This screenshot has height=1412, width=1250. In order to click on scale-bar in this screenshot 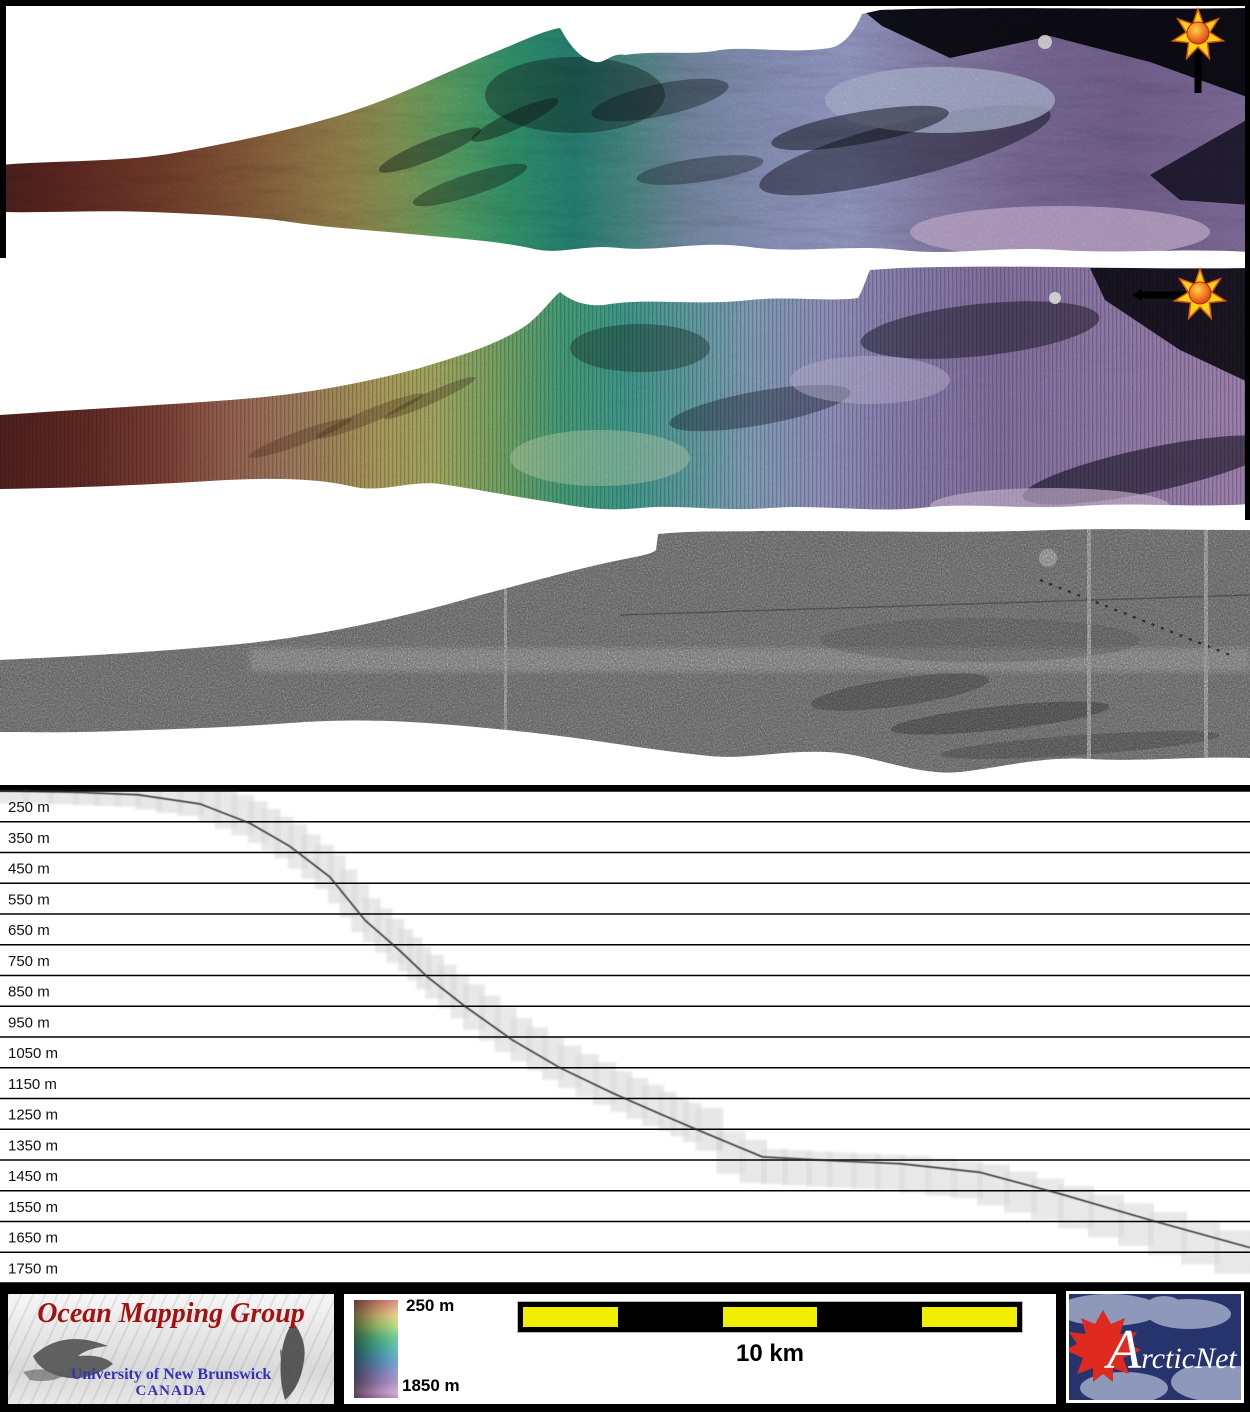, I will do `click(770, 1317)`.